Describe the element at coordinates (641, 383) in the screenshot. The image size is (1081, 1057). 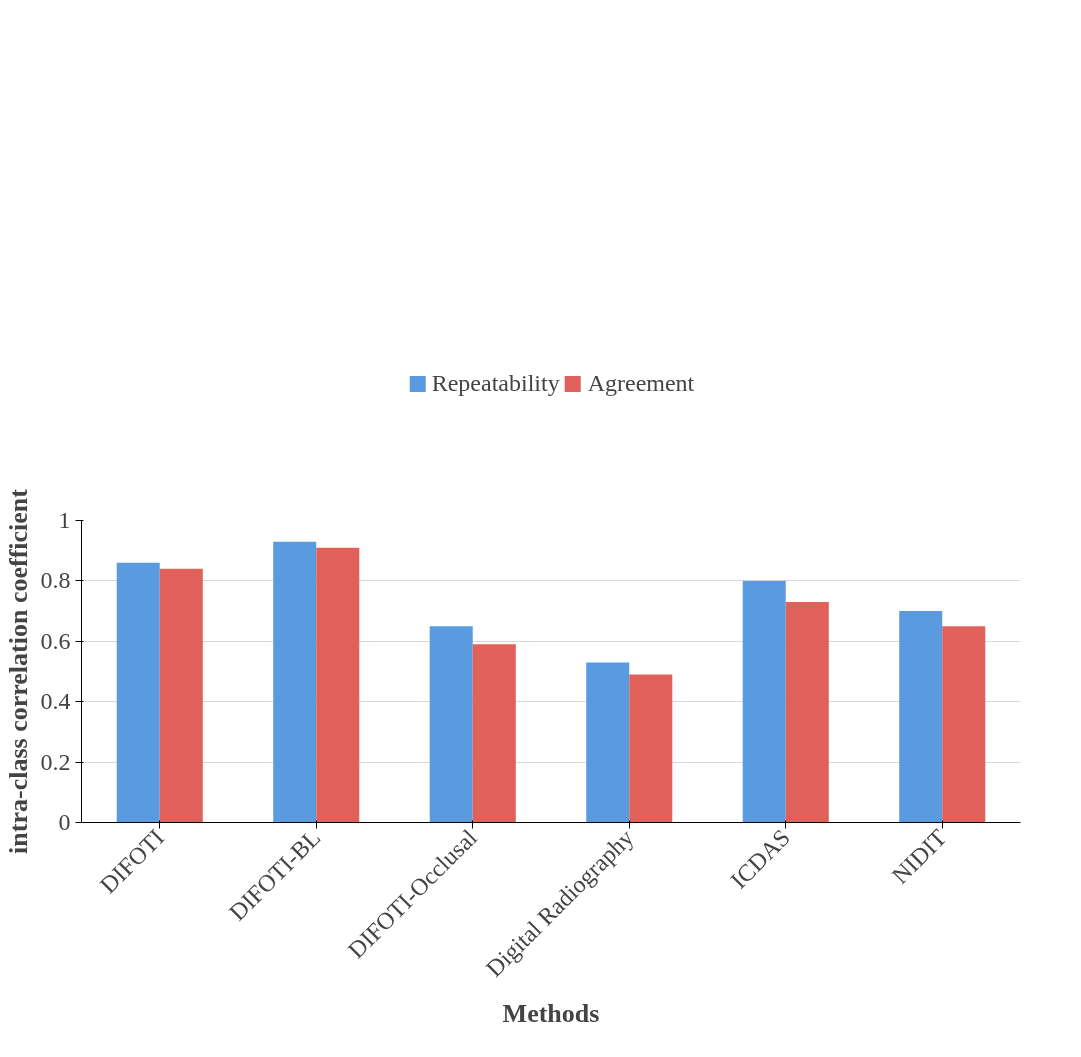
I see `legend-label: Agreement` at that location.